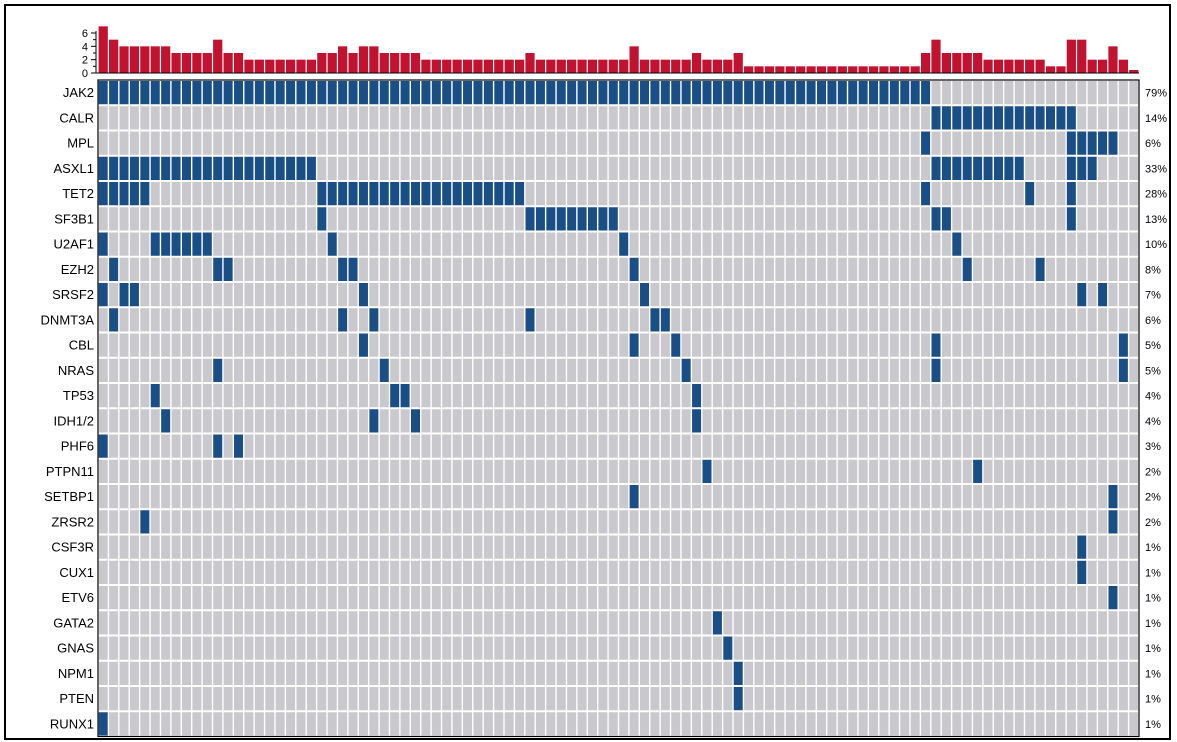 The width and height of the screenshot is (1177, 742). I want to click on percent-label: 1%, so click(1153, 573).